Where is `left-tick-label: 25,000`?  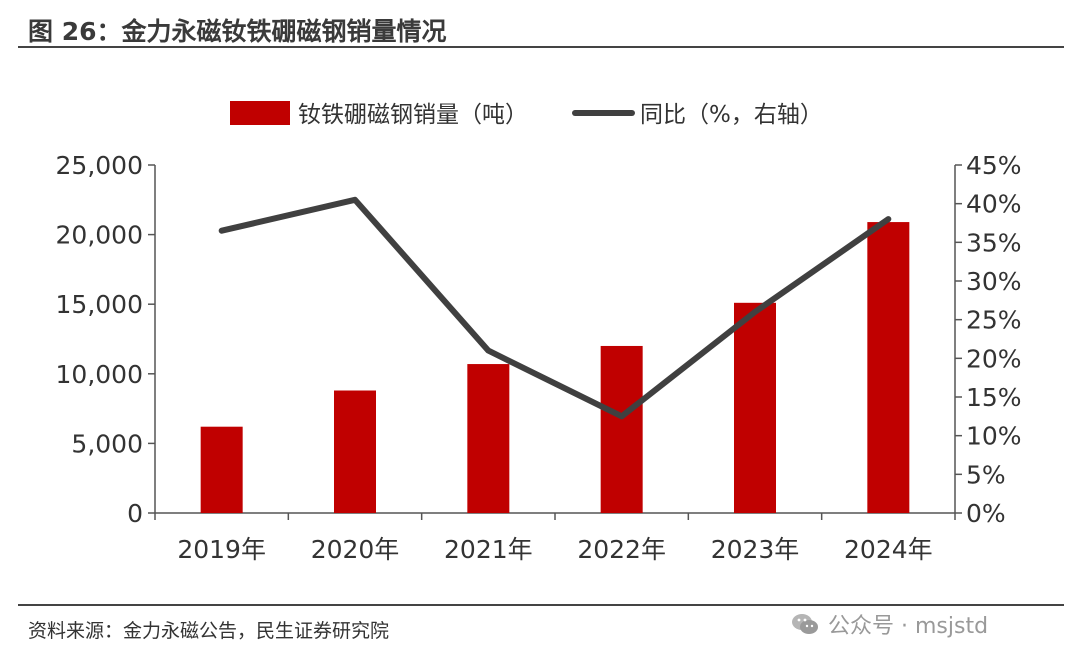
left-tick-label: 25,000 is located at coordinates (99, 165).